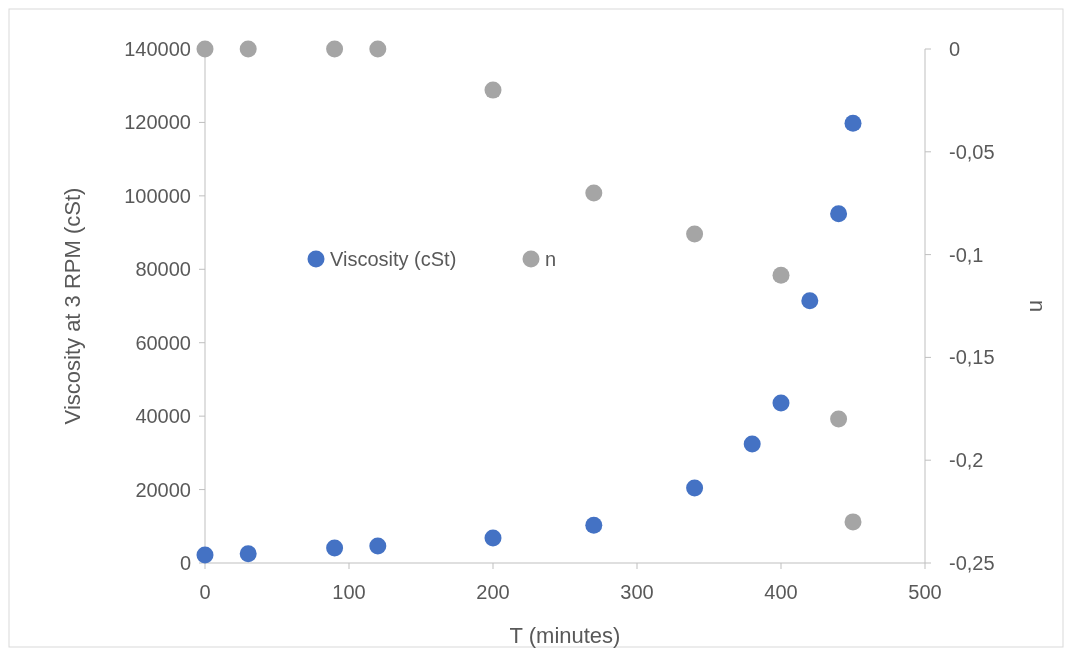  Describe the element at coordinates (185, 563) in the screenshot. I see `y-tick-label: 0` at that location.